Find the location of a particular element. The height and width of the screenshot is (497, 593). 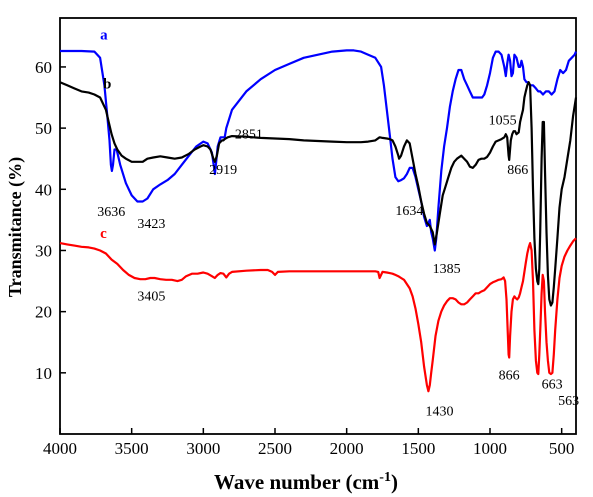

x-tick-label: 2500 is located at coordinates (275, 448).